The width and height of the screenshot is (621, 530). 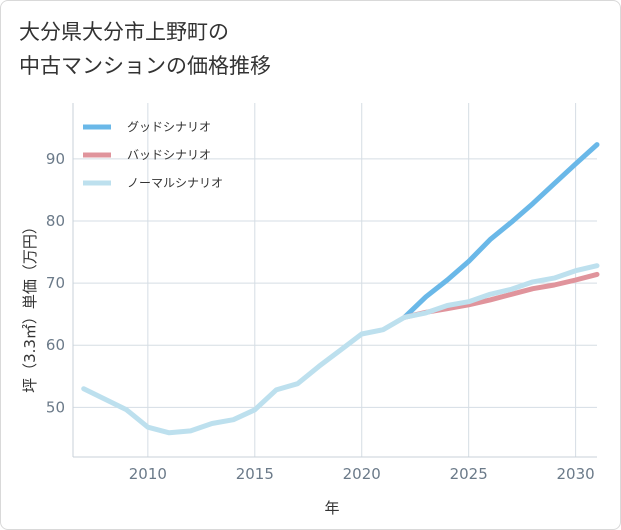 I want to click on y-tick-label: 80, so click(x=55, y=221).